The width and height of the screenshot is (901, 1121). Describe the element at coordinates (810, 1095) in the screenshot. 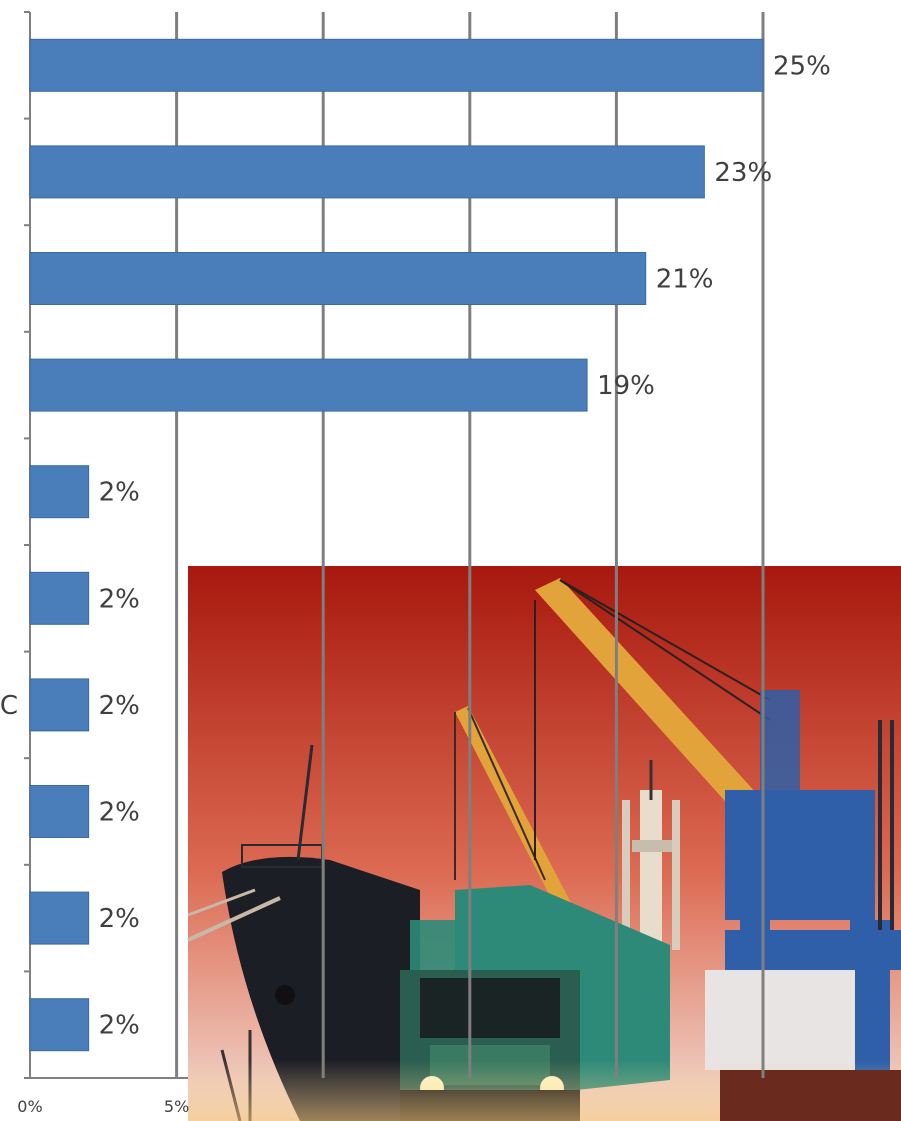

I see `cargo-stack` at that location.